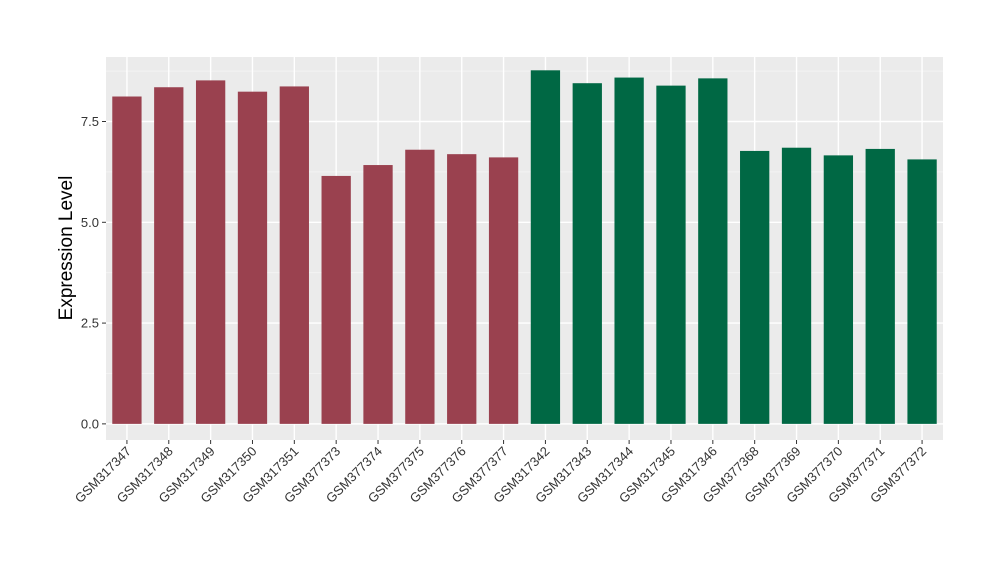 The width and height of the screenshot is (1000, 580). What do you see at coordinates (90, 423) in the screenshot?
I see `y-tick-label: 0.0` at bounding box center [90, 423].